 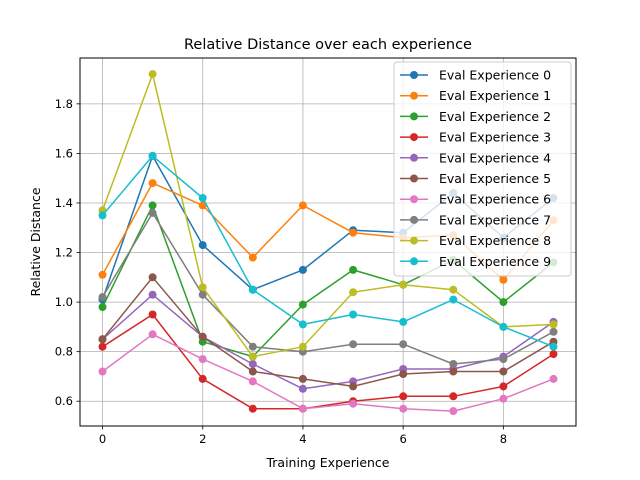 I want to click on legend-box, so click(x=482, y=169).